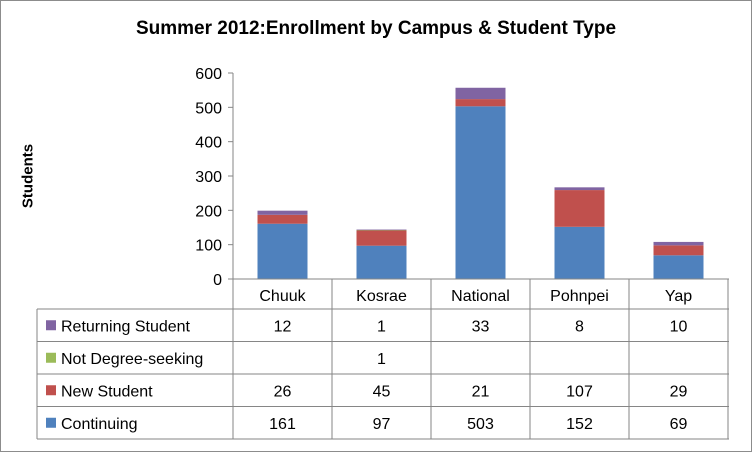  I want to click on table-cell-value: 152, so click(579, 424).